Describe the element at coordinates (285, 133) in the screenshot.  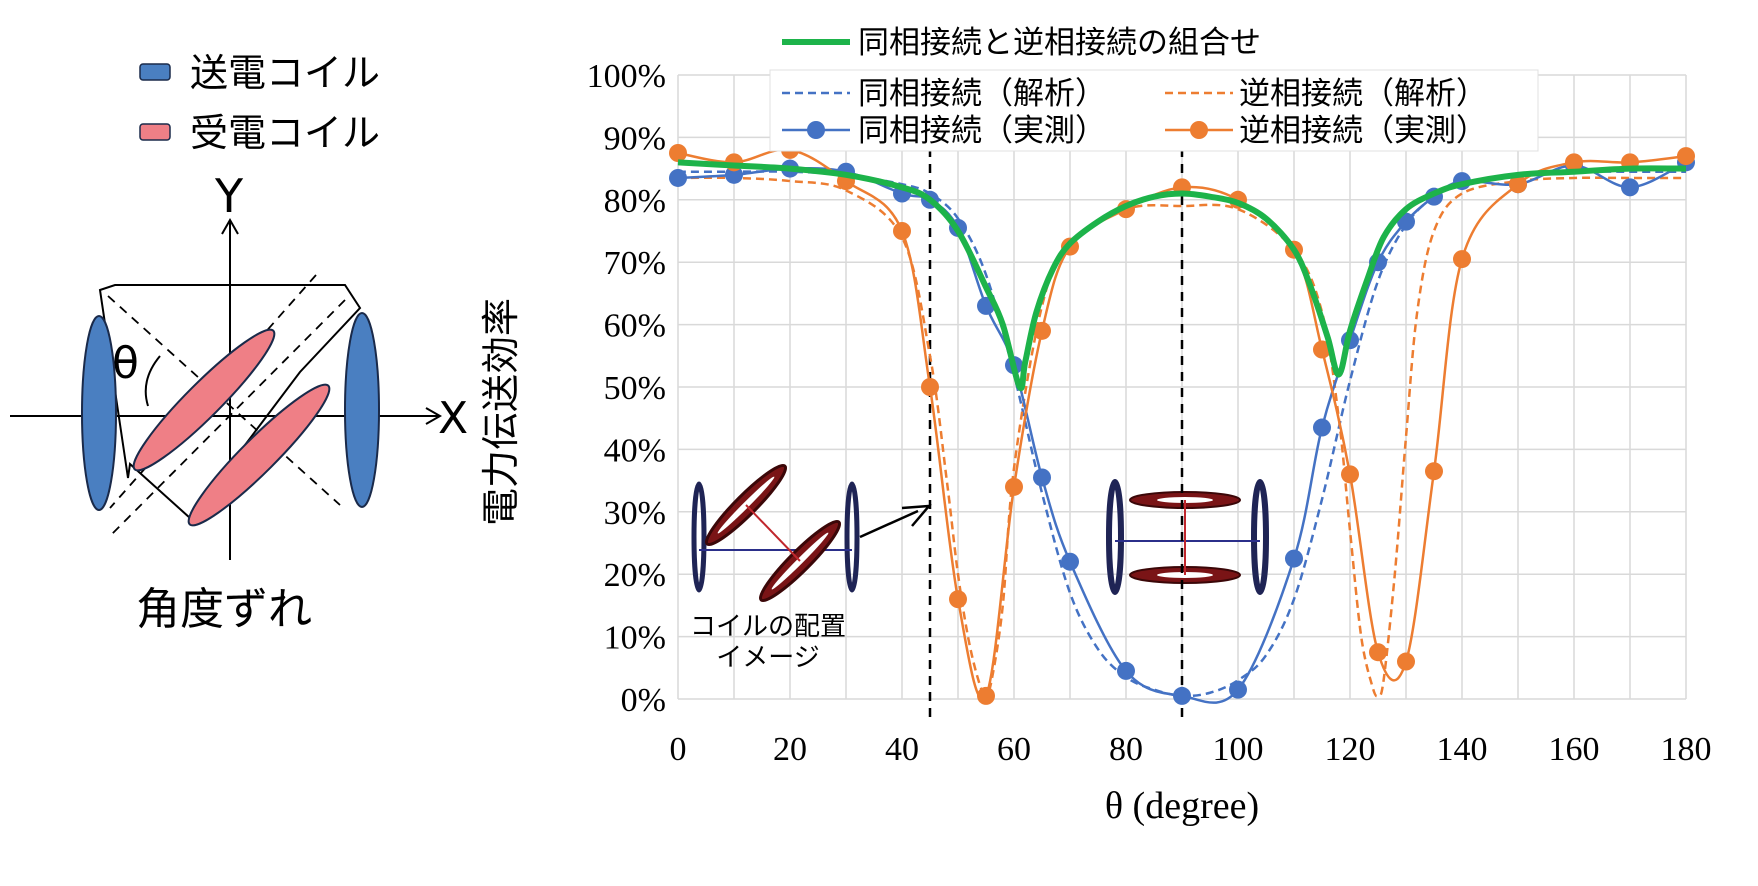
I see `legend-label-receive-coil: 受電コイル` at that location.